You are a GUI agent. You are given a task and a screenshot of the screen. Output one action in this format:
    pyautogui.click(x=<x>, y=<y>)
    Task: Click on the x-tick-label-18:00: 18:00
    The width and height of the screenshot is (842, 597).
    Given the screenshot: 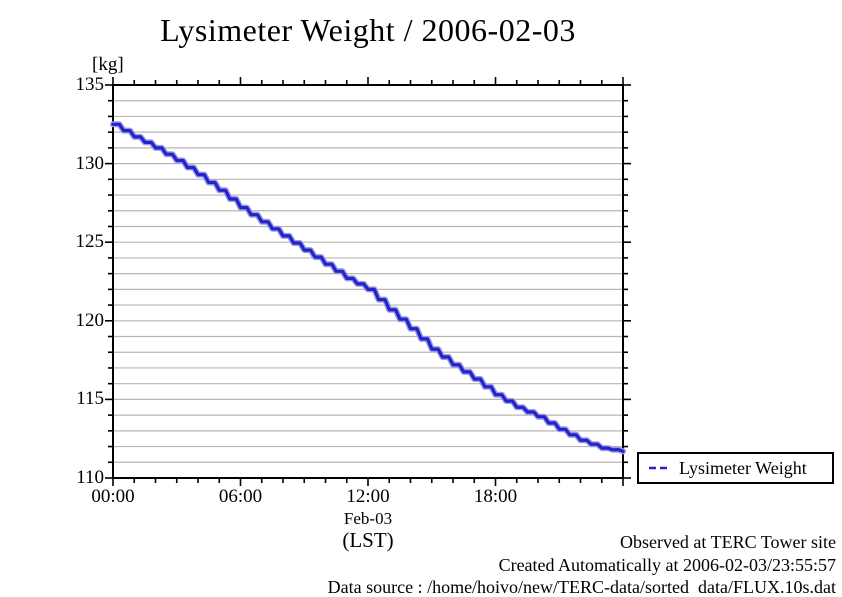 What is the action you would take?
    pyautogui.click(x=495, y=496)
    